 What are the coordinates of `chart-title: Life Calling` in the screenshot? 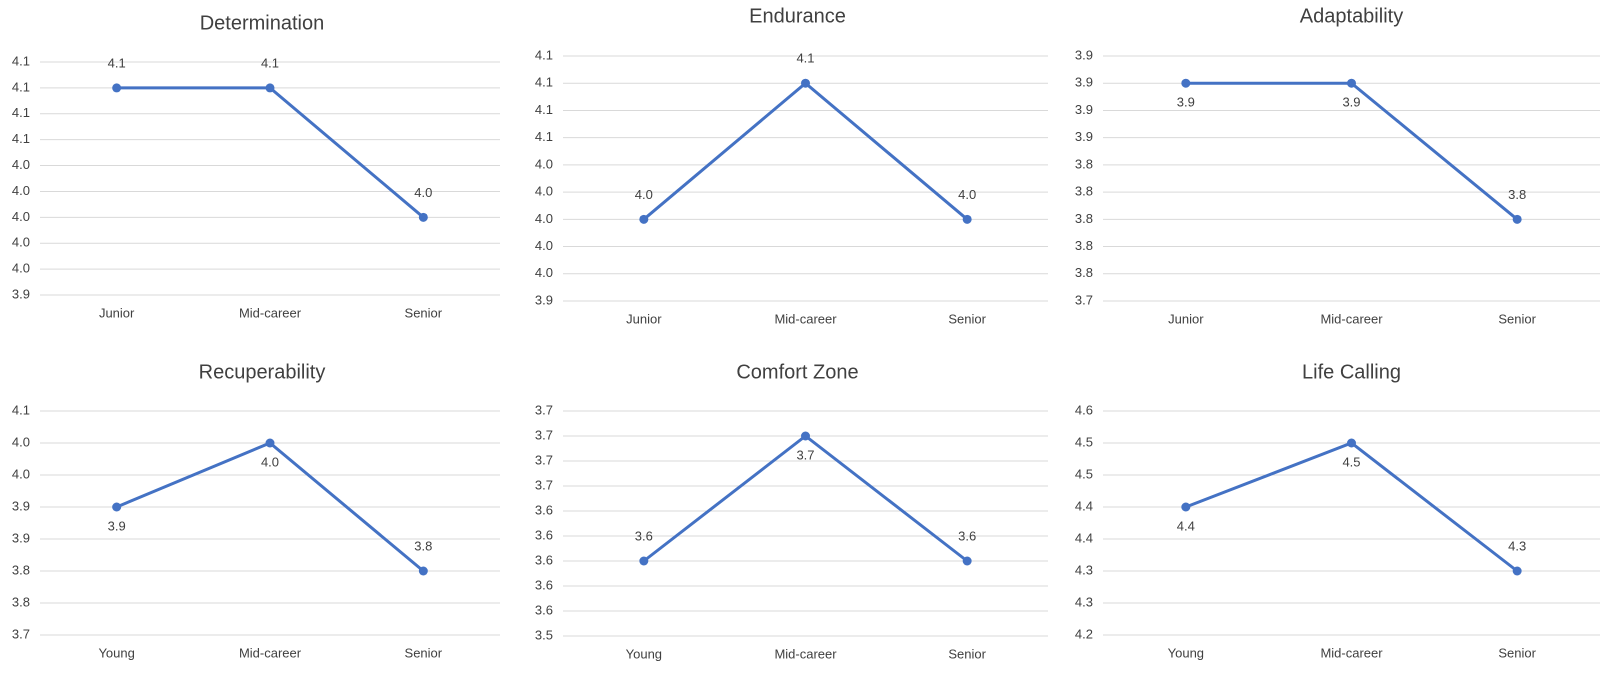 It's located at (1351, 372).